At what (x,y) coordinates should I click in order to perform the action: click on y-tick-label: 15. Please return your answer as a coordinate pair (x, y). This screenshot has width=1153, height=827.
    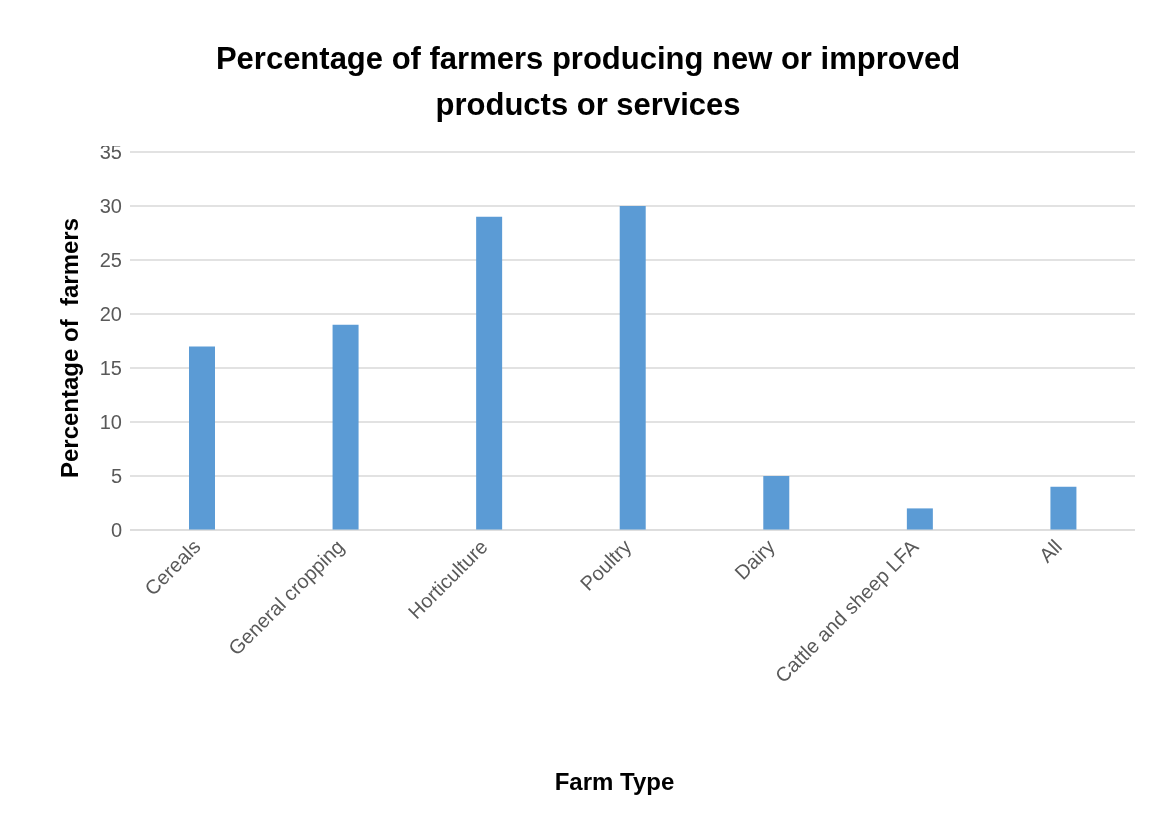
    Looking at the image, I should click on (110, 368).